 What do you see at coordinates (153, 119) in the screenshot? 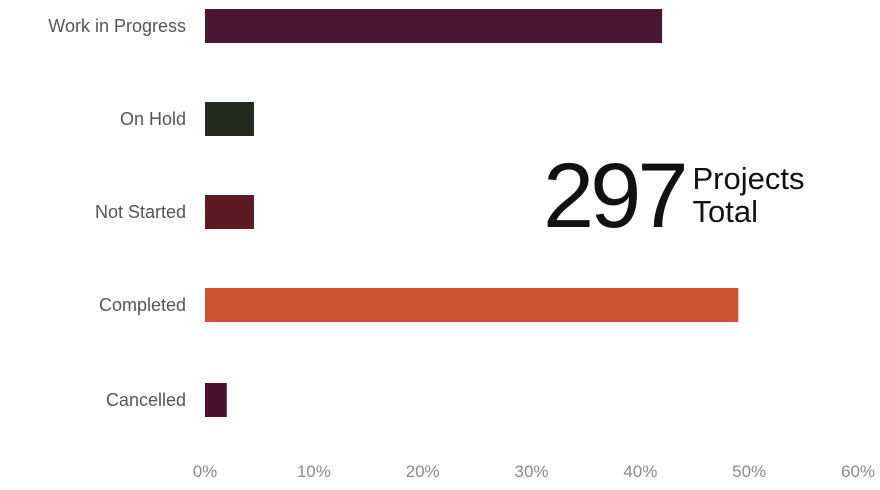
I see `category-label-1: On Hold` at bounding box center [153, 119].